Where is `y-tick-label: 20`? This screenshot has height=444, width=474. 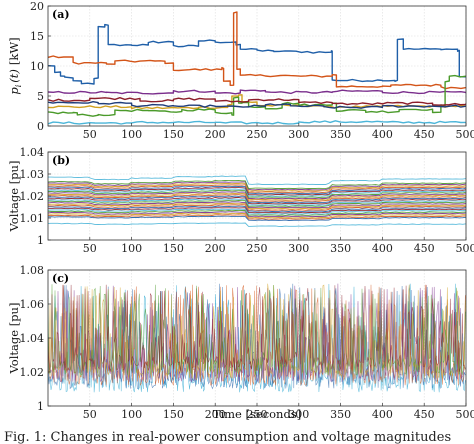
y-tick-label: 20 is located at coordinates (37, 6).